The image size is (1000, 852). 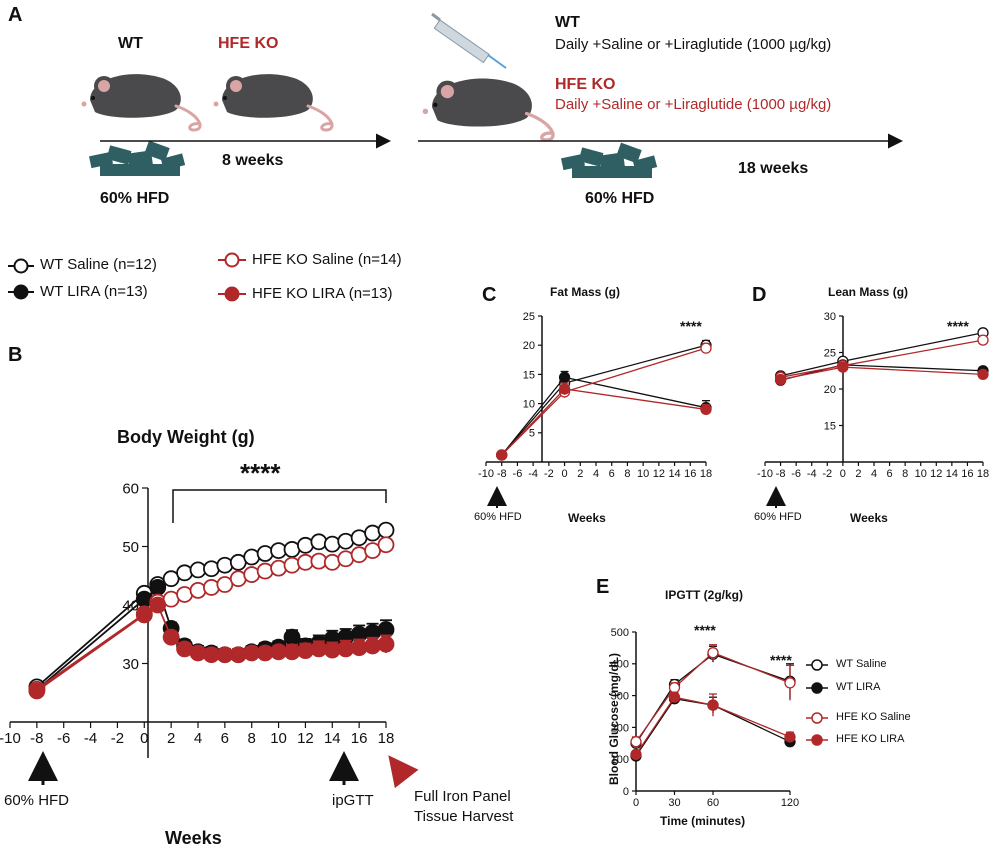 I want to click on panel-d-title: Lean Mass (g), so click(x=868, y=292).